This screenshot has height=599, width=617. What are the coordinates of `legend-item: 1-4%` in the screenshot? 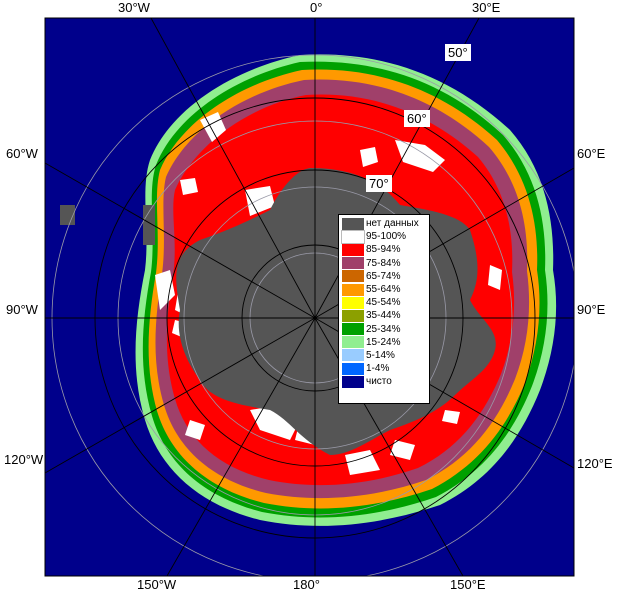 It's located at (384, 368).